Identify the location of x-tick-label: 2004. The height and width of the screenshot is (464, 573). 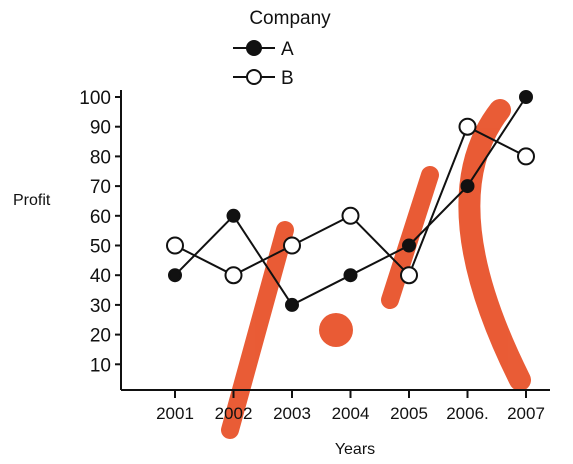
(351, 413).